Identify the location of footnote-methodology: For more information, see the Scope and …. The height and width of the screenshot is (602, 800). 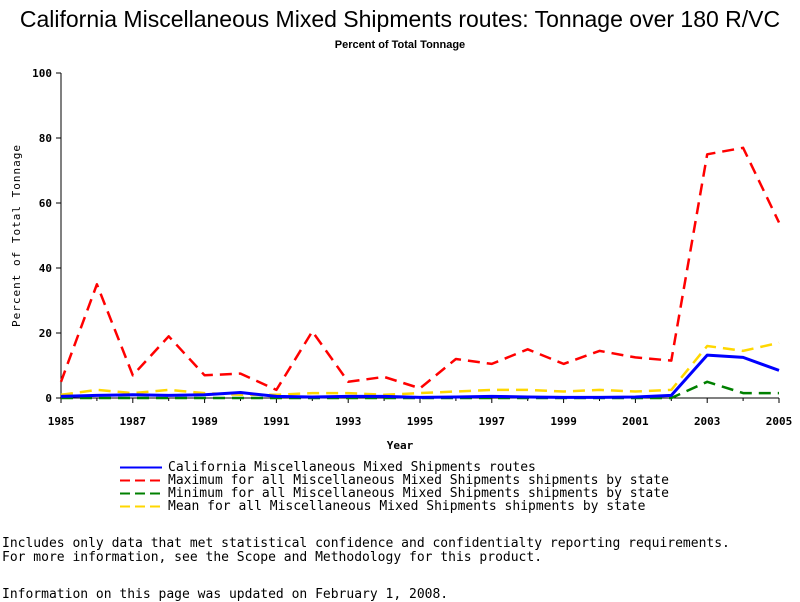
(272, 557).